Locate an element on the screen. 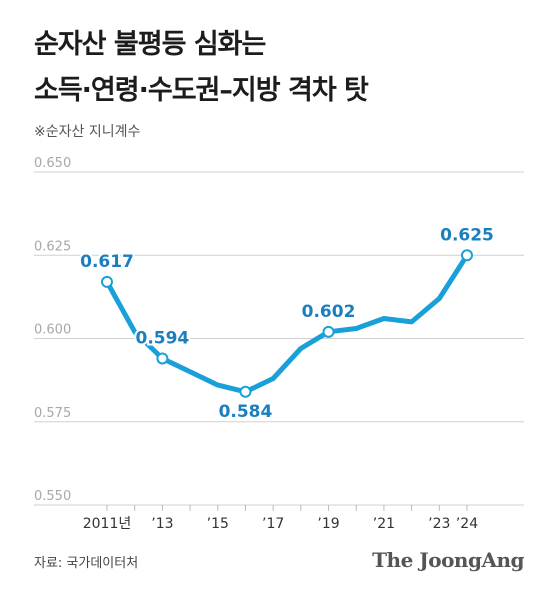 Image resolution: width=560 pixels, height=596 pixels. y-tick-label: 0.625 is located at coordinates (52, 246).